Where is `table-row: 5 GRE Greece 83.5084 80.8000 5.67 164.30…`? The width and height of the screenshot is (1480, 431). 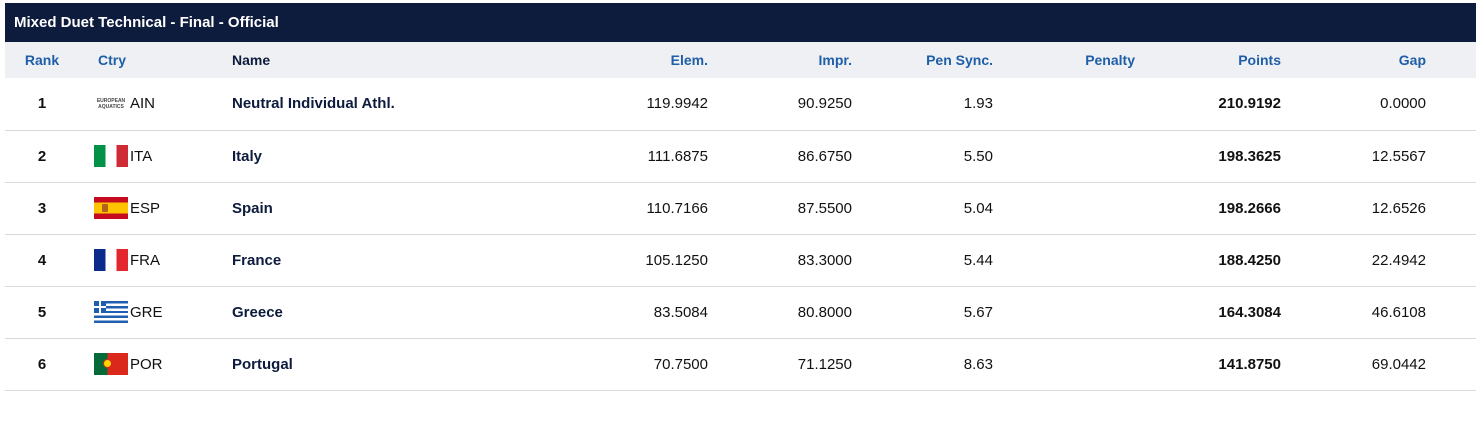 table-row: 5 GRE Greece 83.5084 80.8000 5.67 164.30… is located at coordinates (740, 312).